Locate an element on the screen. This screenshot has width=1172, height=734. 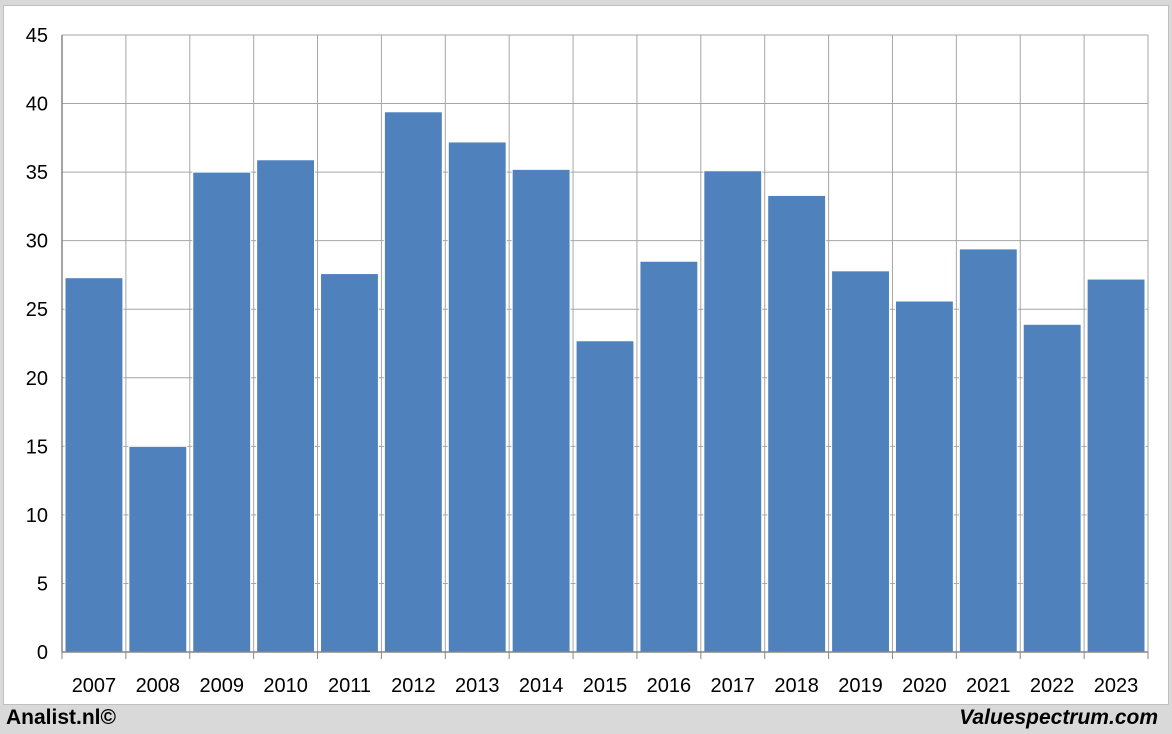
x-tick-label: 2018 is located at coordinates (796, 686).